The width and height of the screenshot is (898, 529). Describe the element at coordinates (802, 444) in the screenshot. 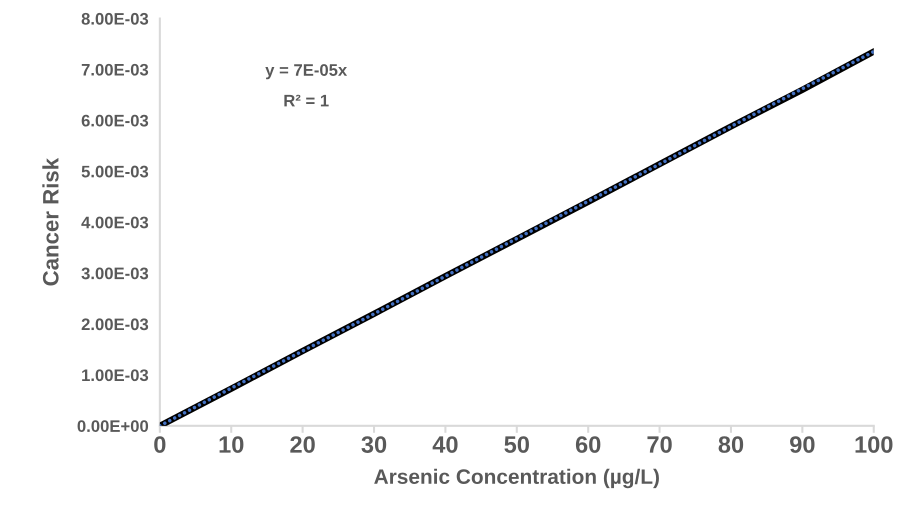

I see `x-tick-label: 90` at that location.